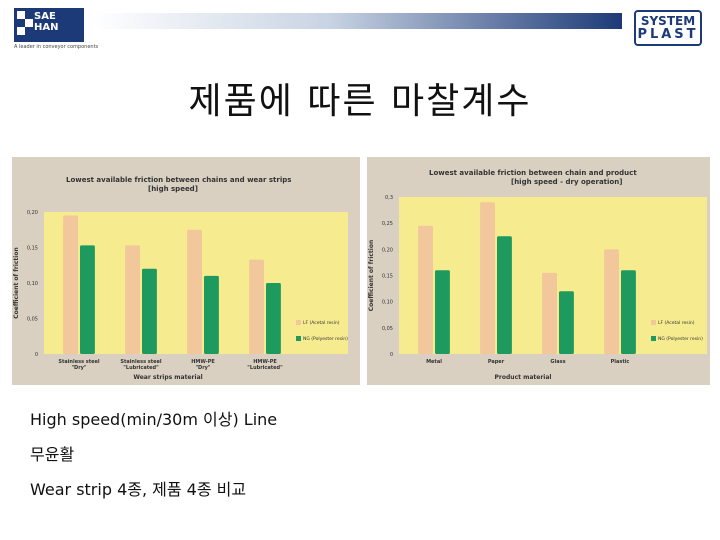 The width and height of the screenshot is (720, 540). What do you see at coordinates (52, 454) in the screenshot?
I see `description-line-2: 무윤활` at bounding box center [52, 454].